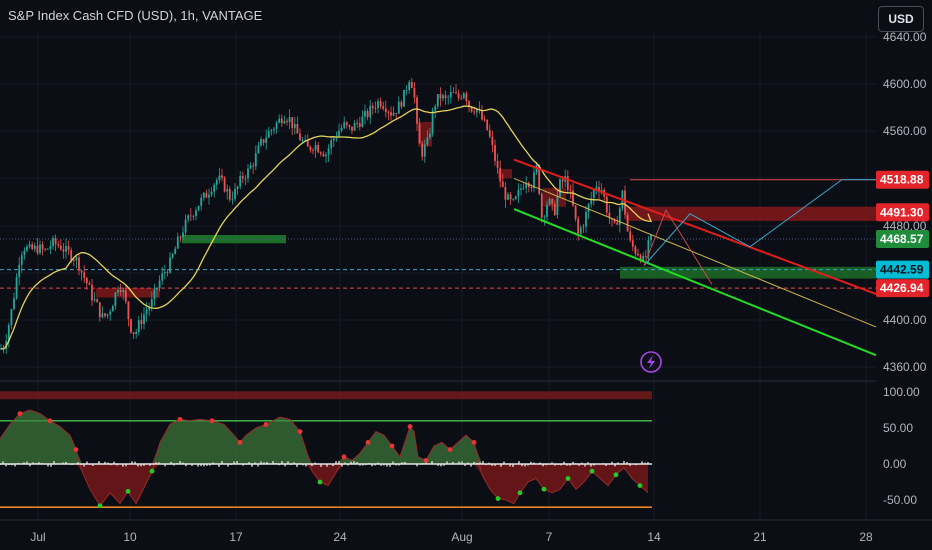 This screenshot has height=550, width=932. What do you see at coordinates (37, 537) in the screenshot?
I see `time-tick-label: Jul` at bounding box center [37, 537].